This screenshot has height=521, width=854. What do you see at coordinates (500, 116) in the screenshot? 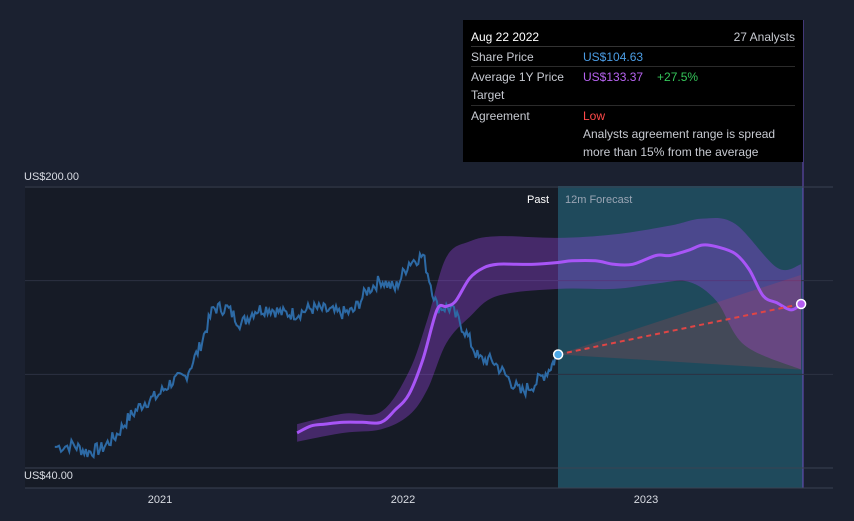
I see `agreement-label: Agreement` at bounding box center [500, 116].